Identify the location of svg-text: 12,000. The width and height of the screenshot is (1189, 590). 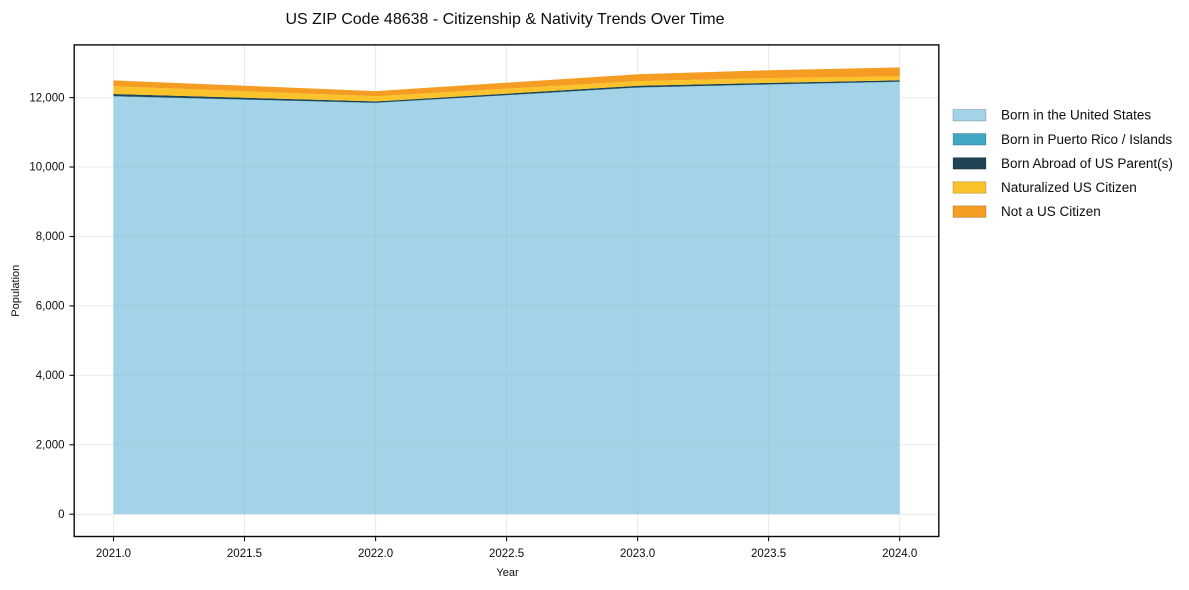
(46, 98).